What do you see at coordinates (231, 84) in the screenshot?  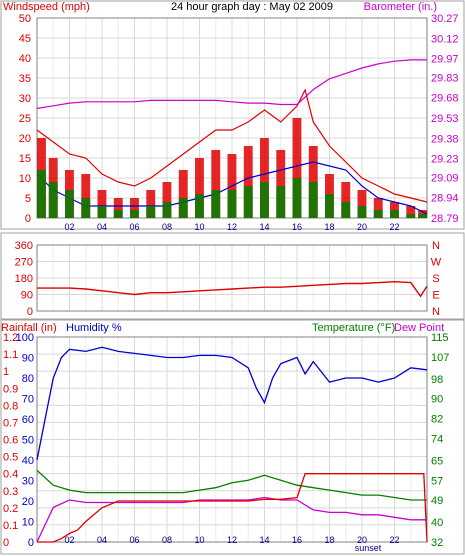 I see `line-barometer` at bounding box center [231, 84].